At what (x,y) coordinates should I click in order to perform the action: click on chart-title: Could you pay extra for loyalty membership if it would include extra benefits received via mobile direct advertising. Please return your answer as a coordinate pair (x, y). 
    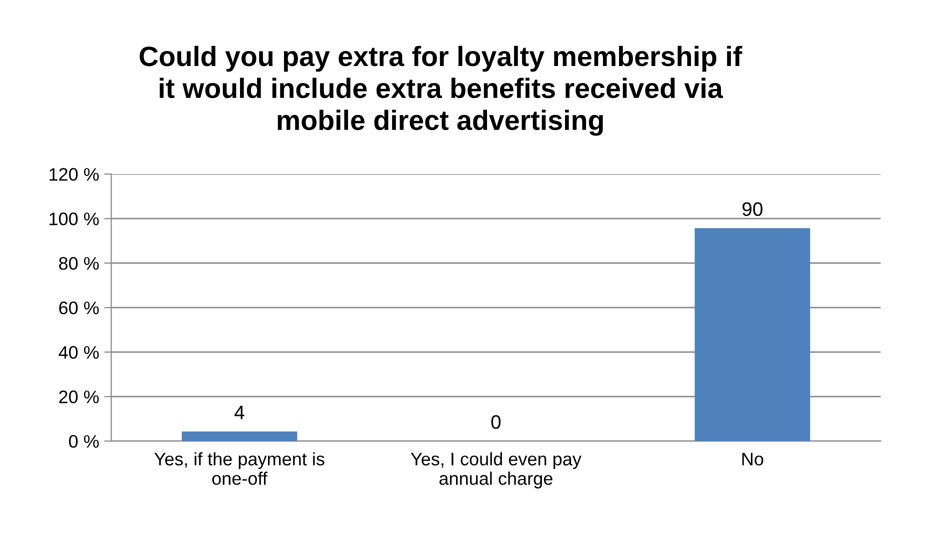
    Looking at the image, I should click on (441, 91).